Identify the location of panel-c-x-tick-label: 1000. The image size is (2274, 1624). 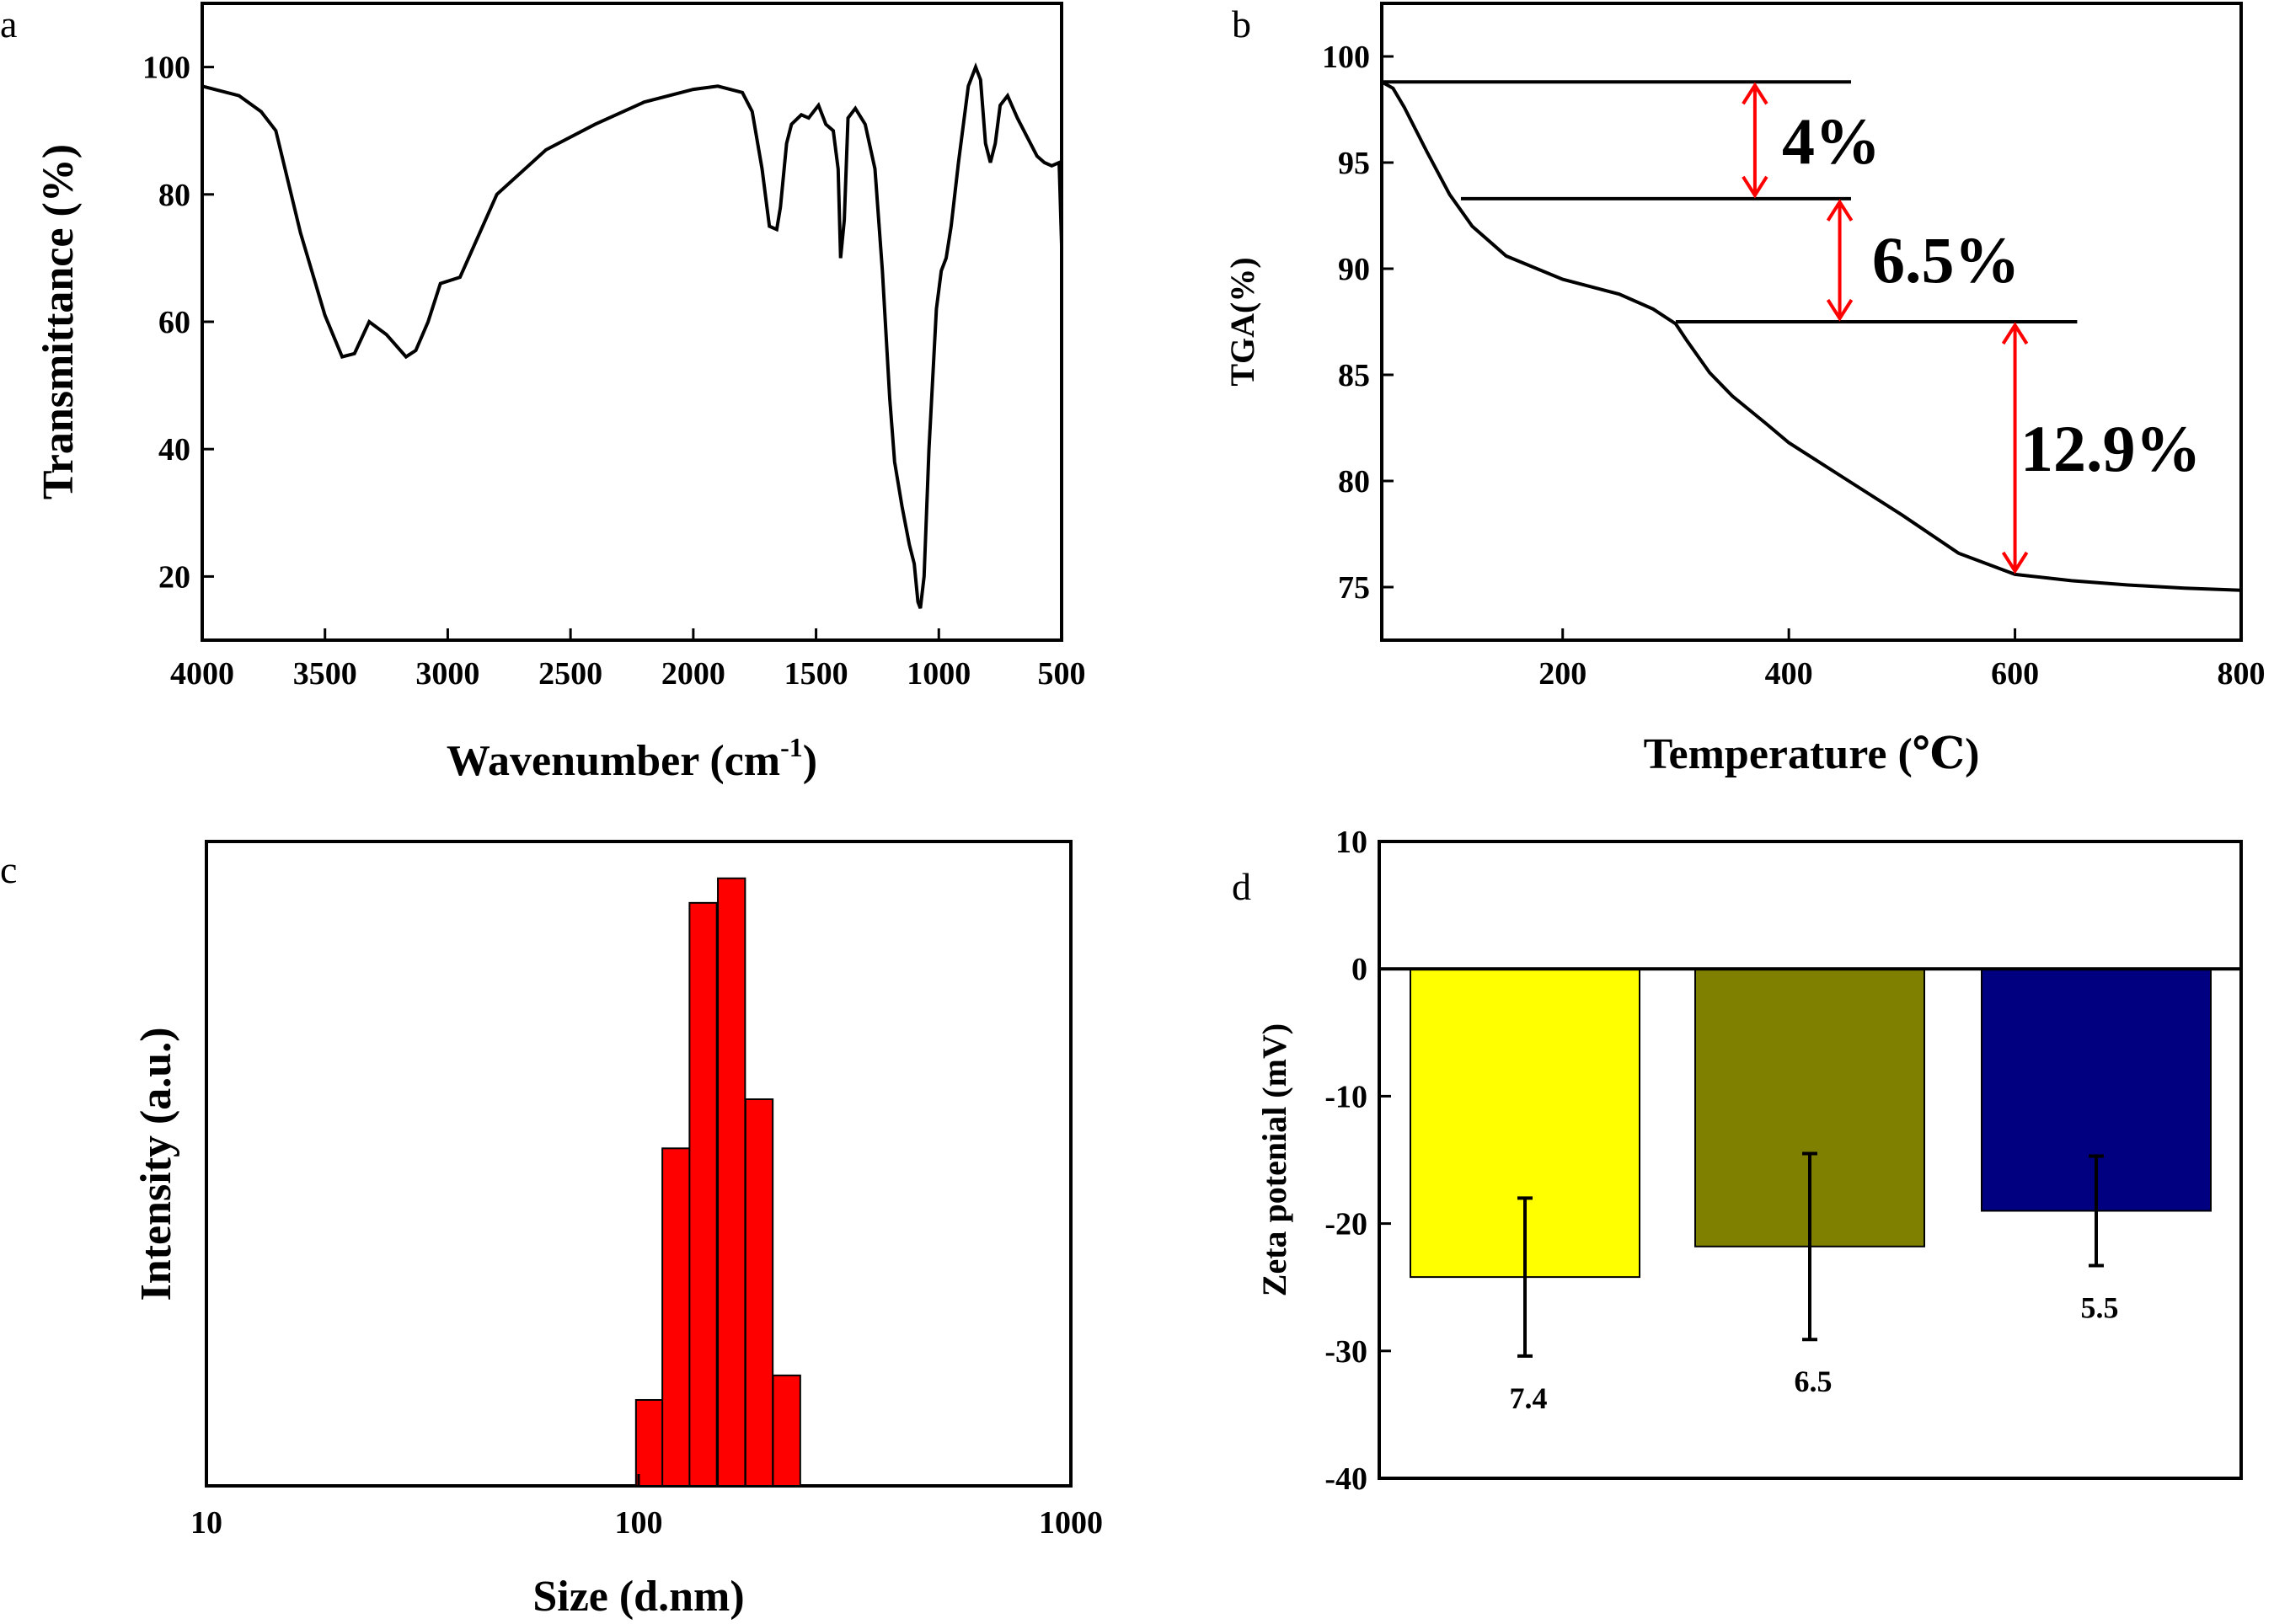
(1071, 1523).